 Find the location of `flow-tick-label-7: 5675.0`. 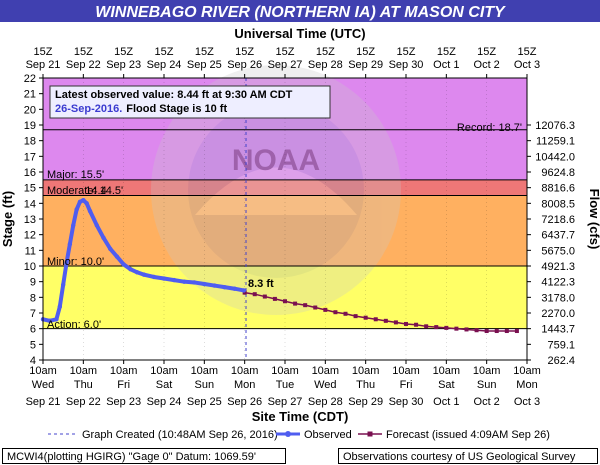

flow-tick-label-7: 5675.0 is located at coordinates (558, 251).